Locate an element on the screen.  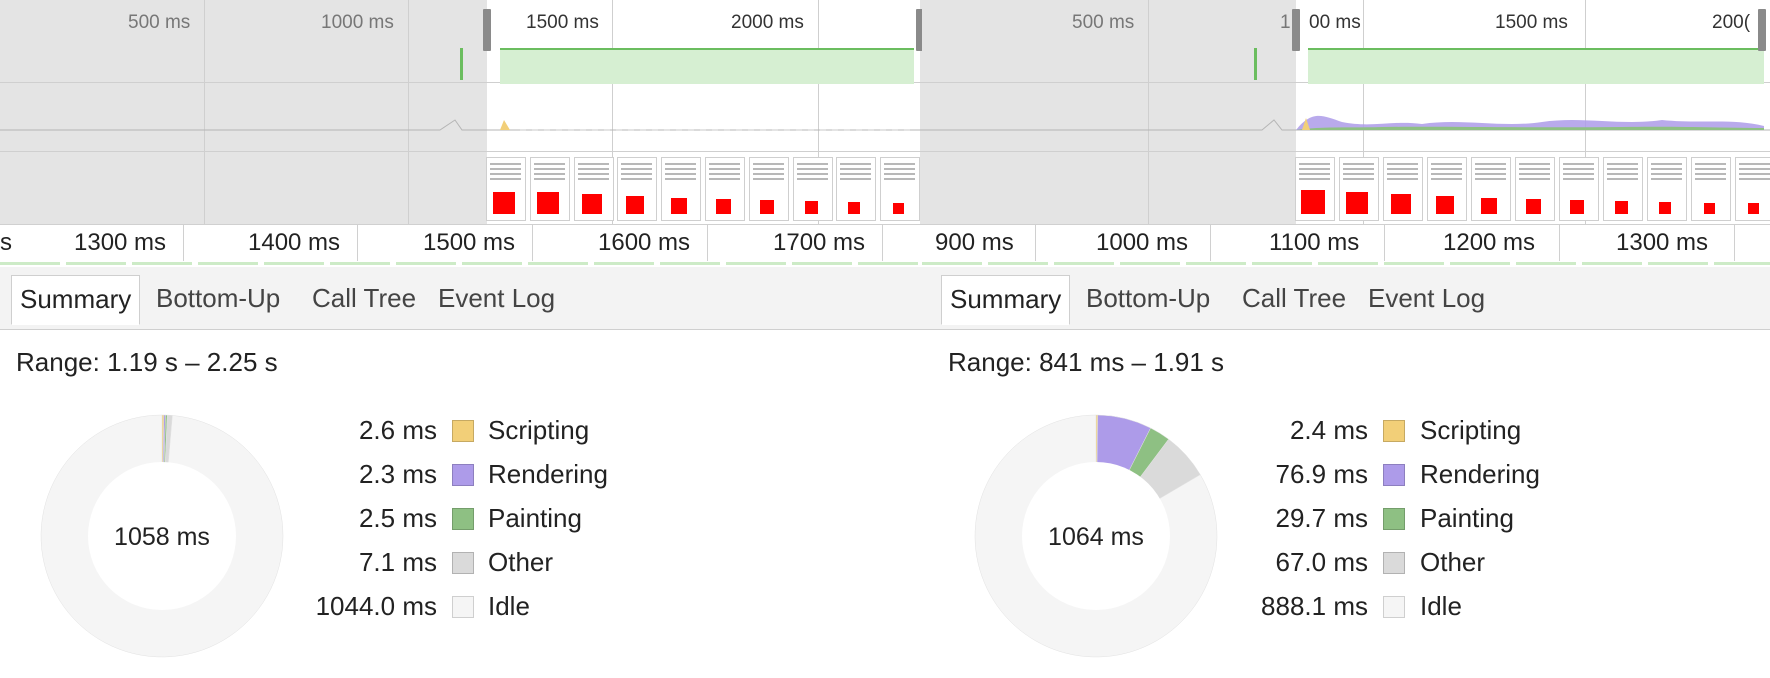
time-ruler: 900 ms 1000 ms 1100 ms 1200 ms 1300 ms is located at coordinates (1346, 246).